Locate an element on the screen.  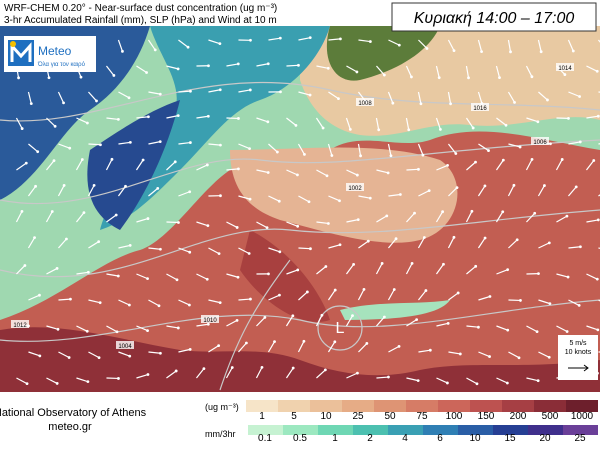
rain-unit: mm/3hr is located at coordinates (220, 434).